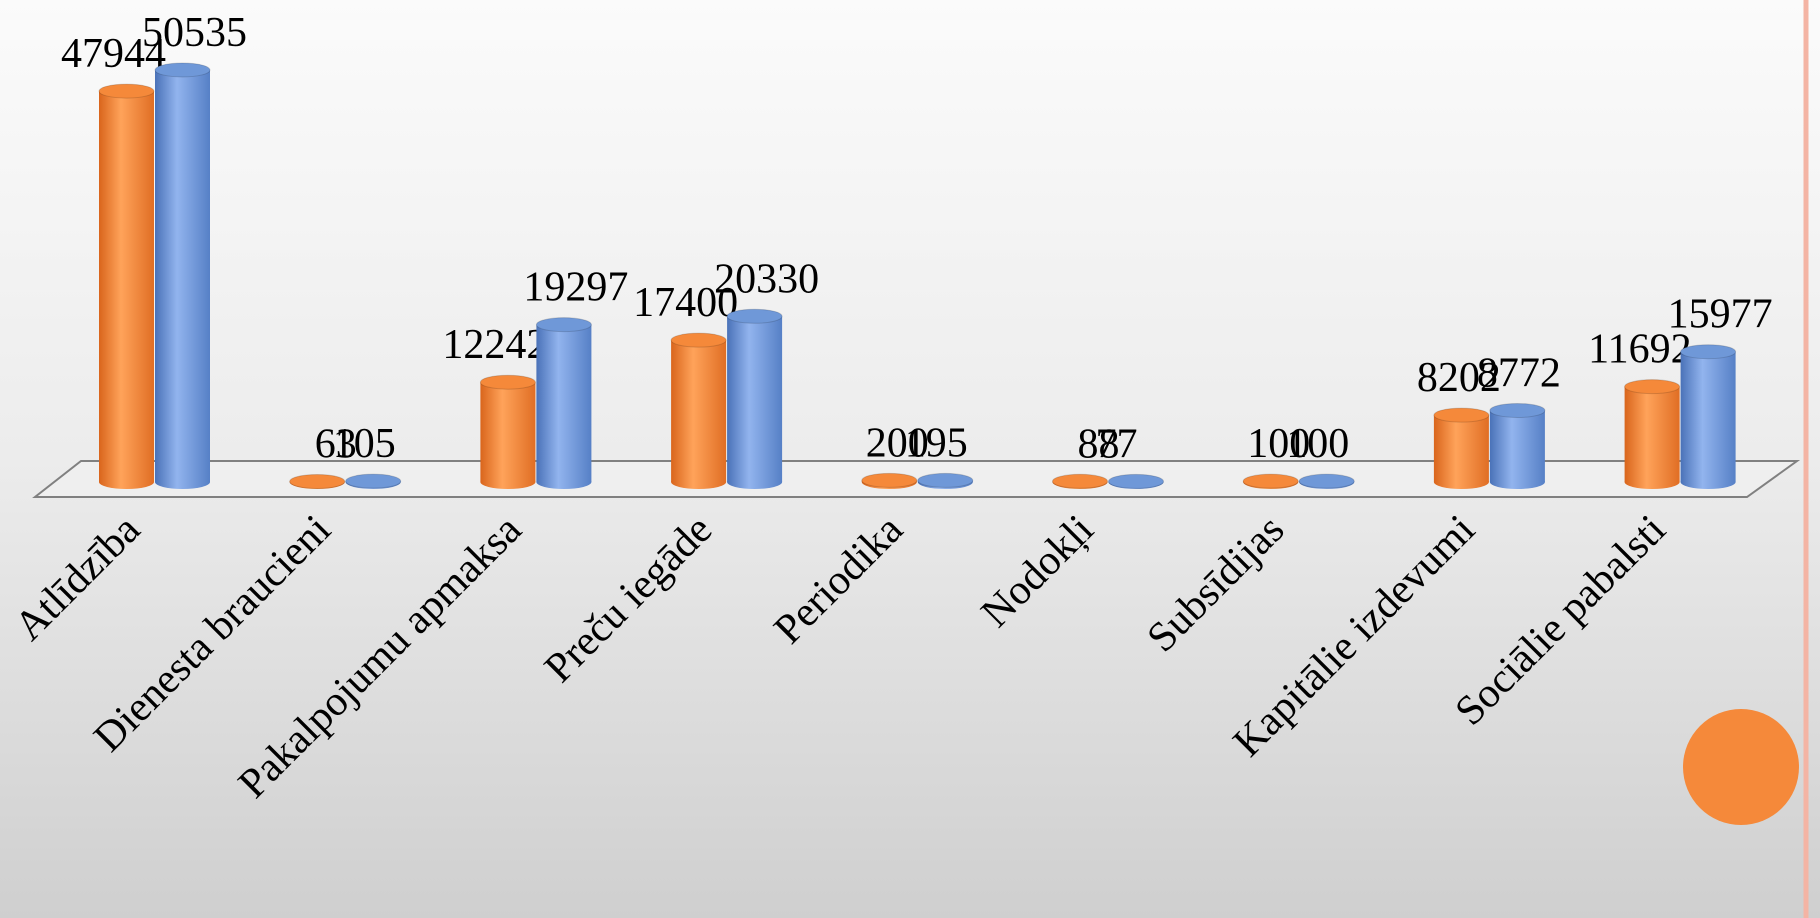  I want to click on value-label: 200, so click(897, 443).